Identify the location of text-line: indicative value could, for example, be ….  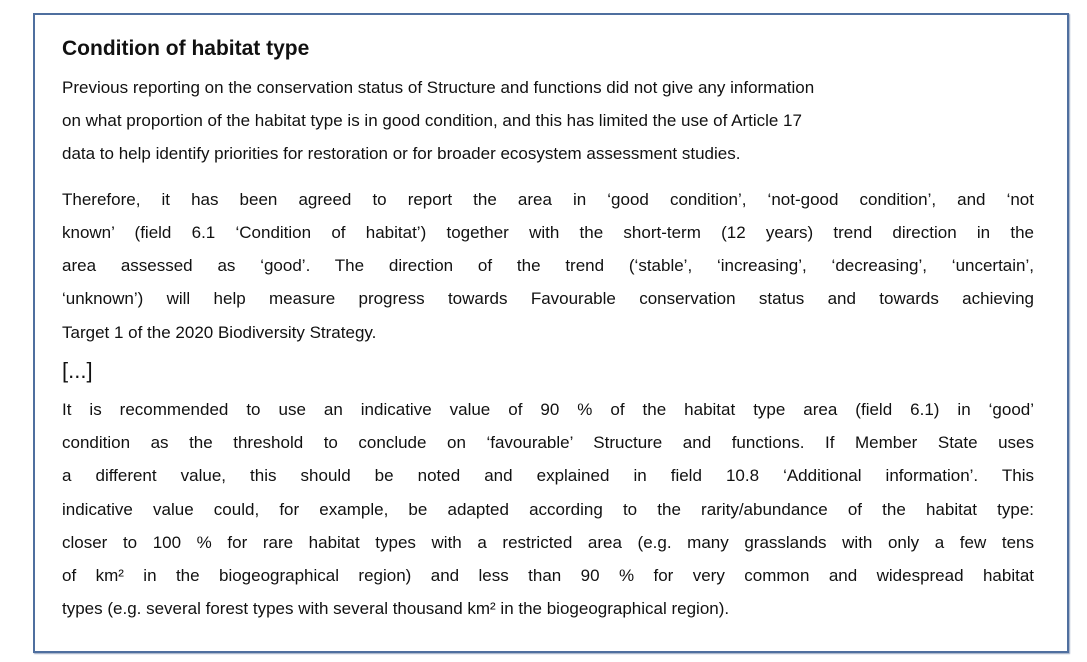
(548, 509).